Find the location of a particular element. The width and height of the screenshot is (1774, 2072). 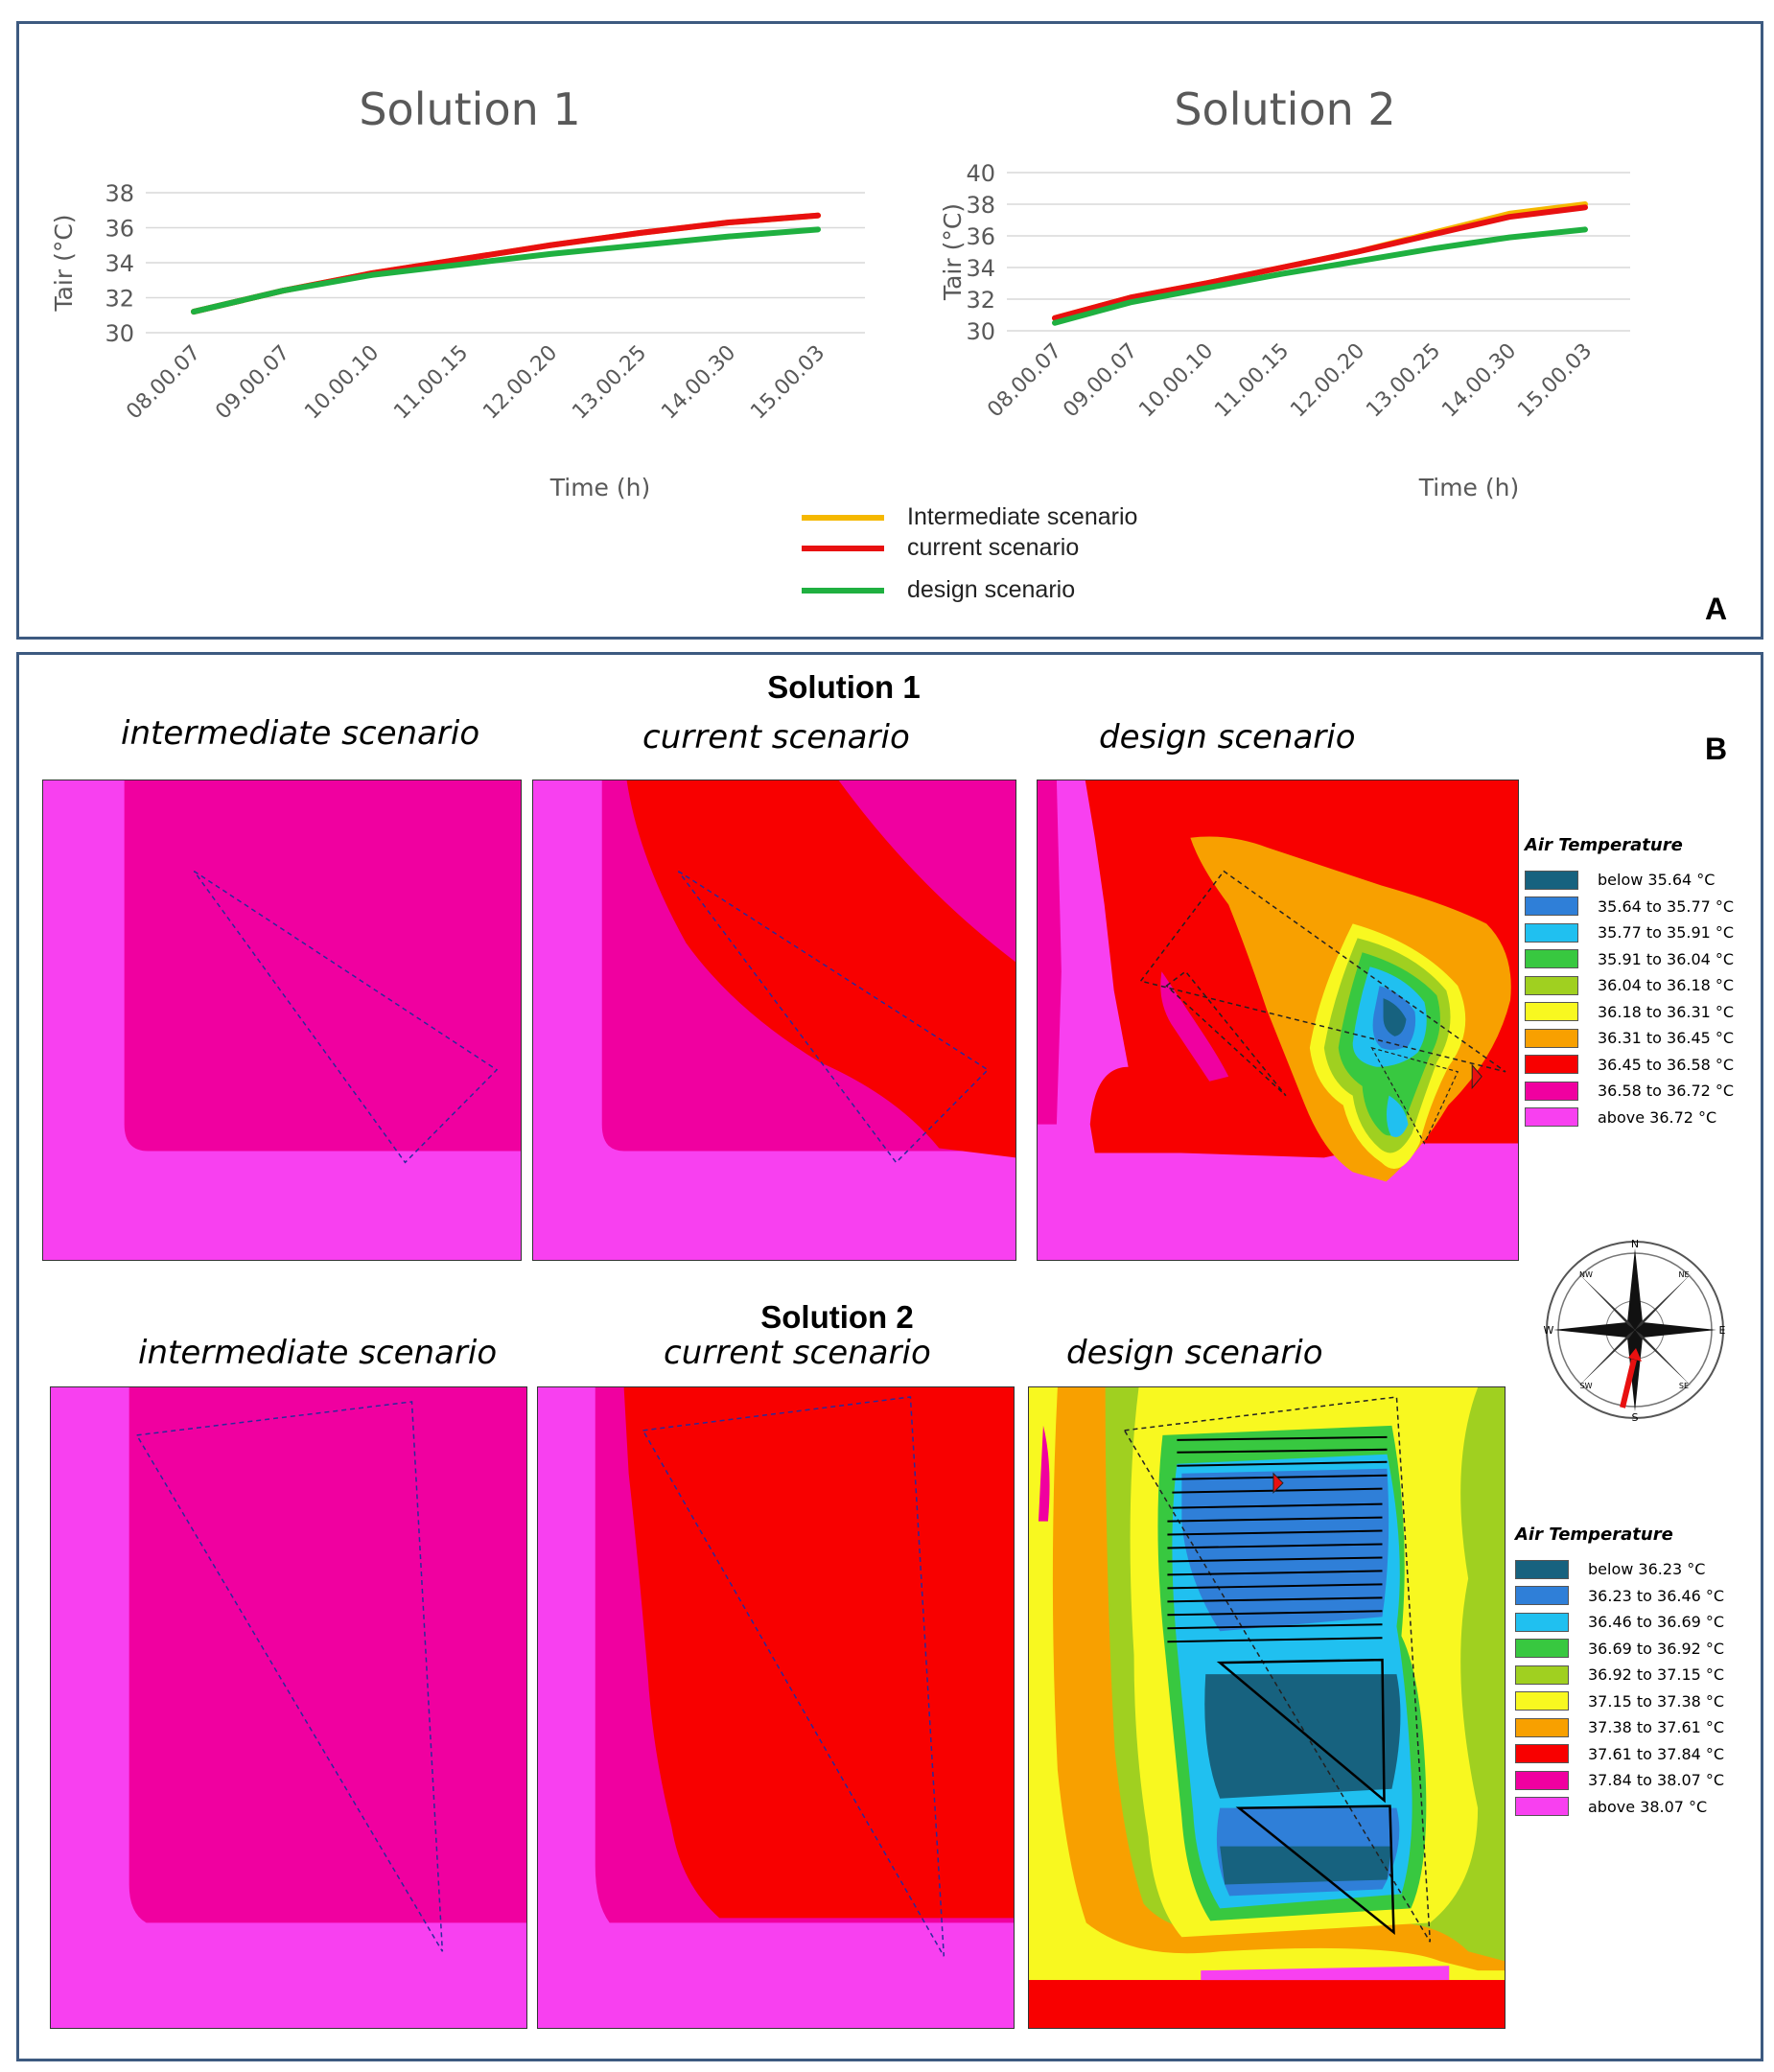

legend1-row: 36.58 to 36.72 °C is located at coordinates (1629, 1092).